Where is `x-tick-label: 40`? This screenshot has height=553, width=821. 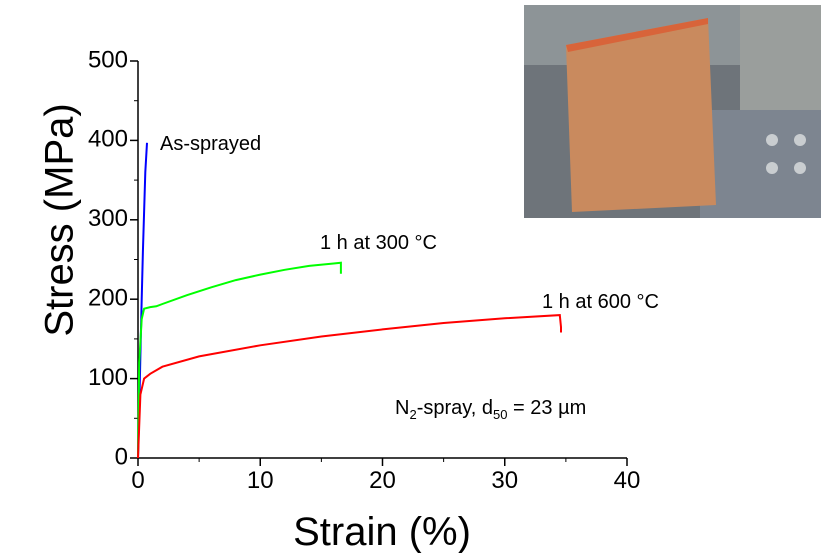
x-tick-label: 40 is located at coordinates (627, 480).